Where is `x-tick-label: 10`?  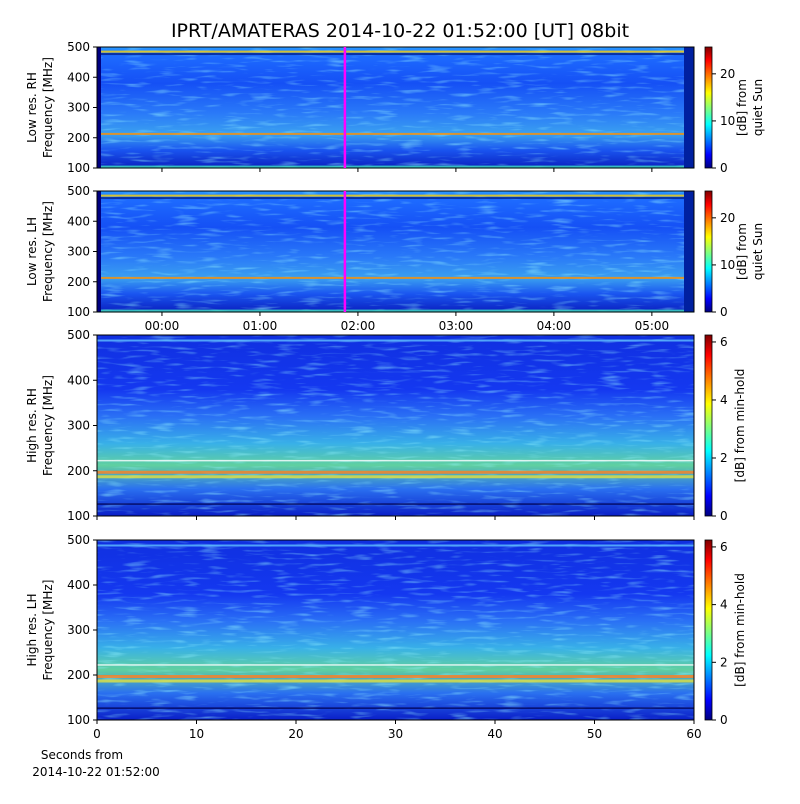 x-tick-label: 10 is located at coordinates (196, 734).